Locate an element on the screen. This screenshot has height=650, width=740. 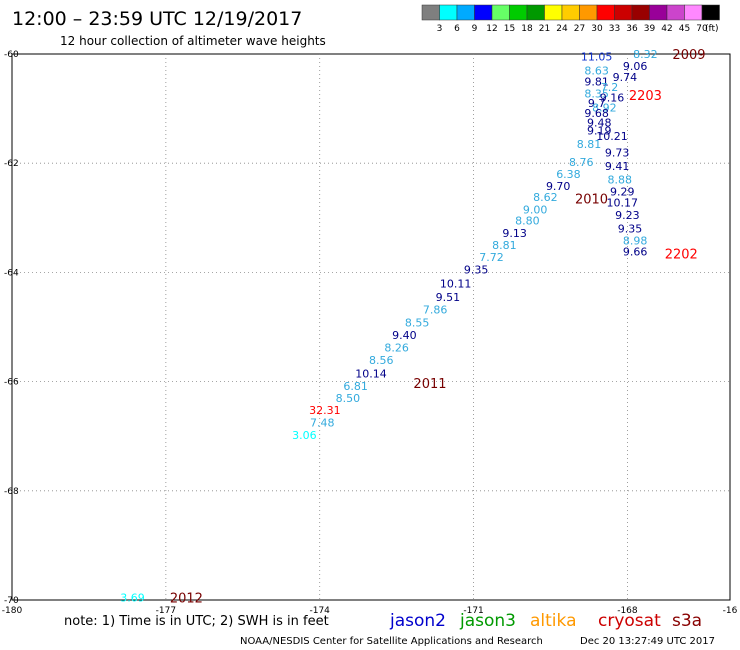
color-scale-unit: (ft) is located at coordinates (712, 29).